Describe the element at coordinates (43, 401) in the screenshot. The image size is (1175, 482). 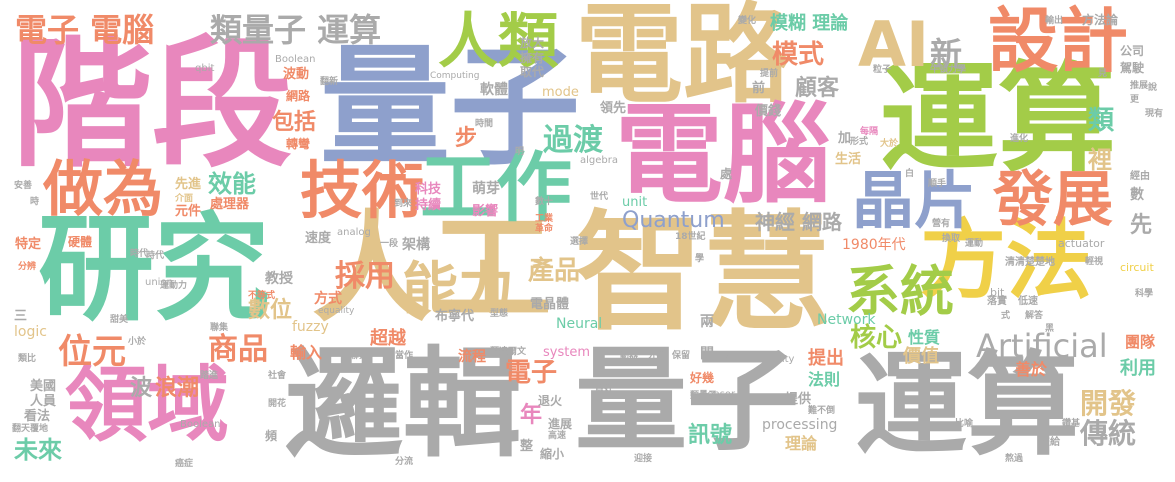
I see `word-renyuan: 人員` at that location.